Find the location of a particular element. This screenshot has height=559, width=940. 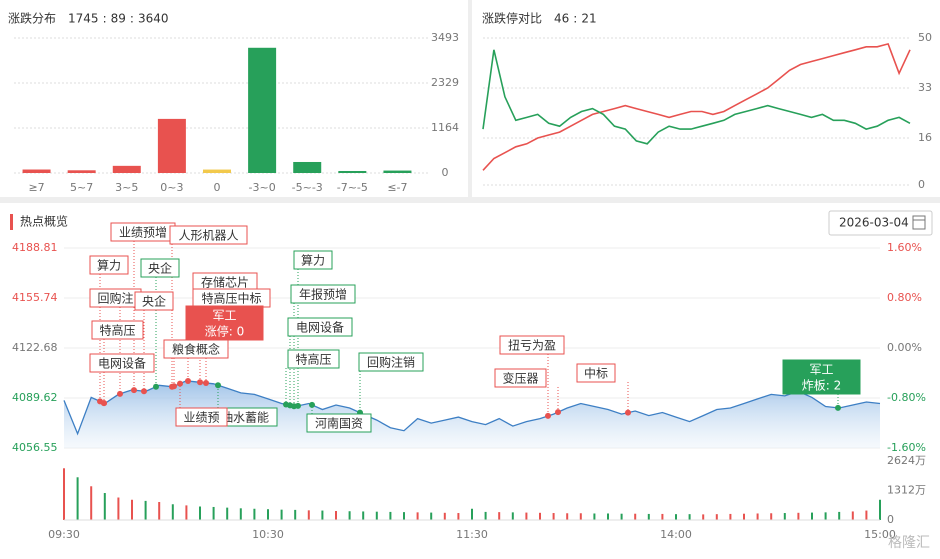

annotation-label: 抽水蓄能 is located at coordinates (245, 418).